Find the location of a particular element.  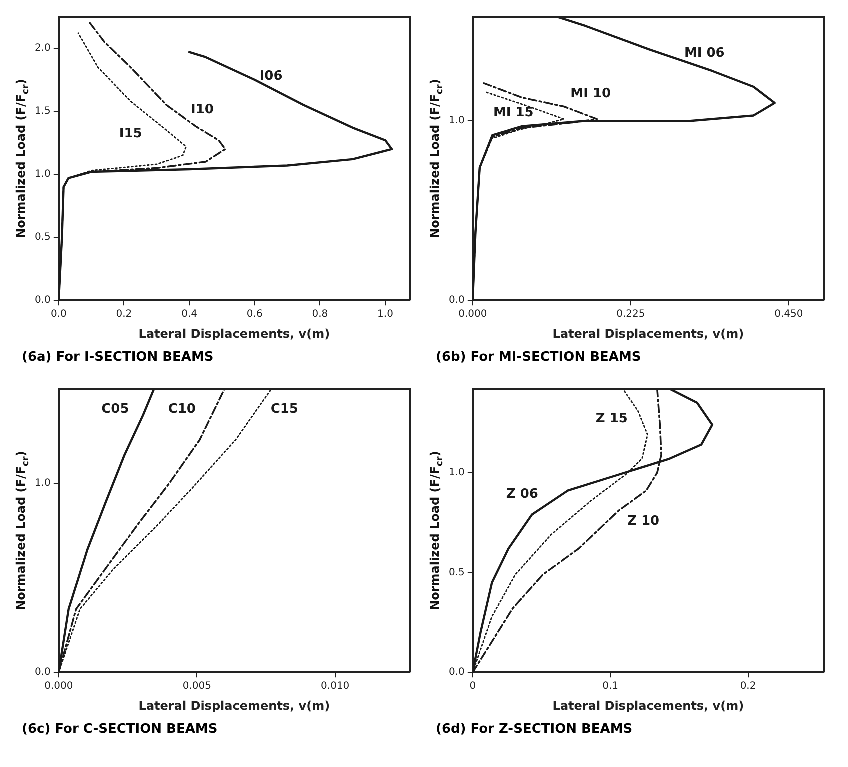

series-label: I15 is located at coordinates (130, 134).